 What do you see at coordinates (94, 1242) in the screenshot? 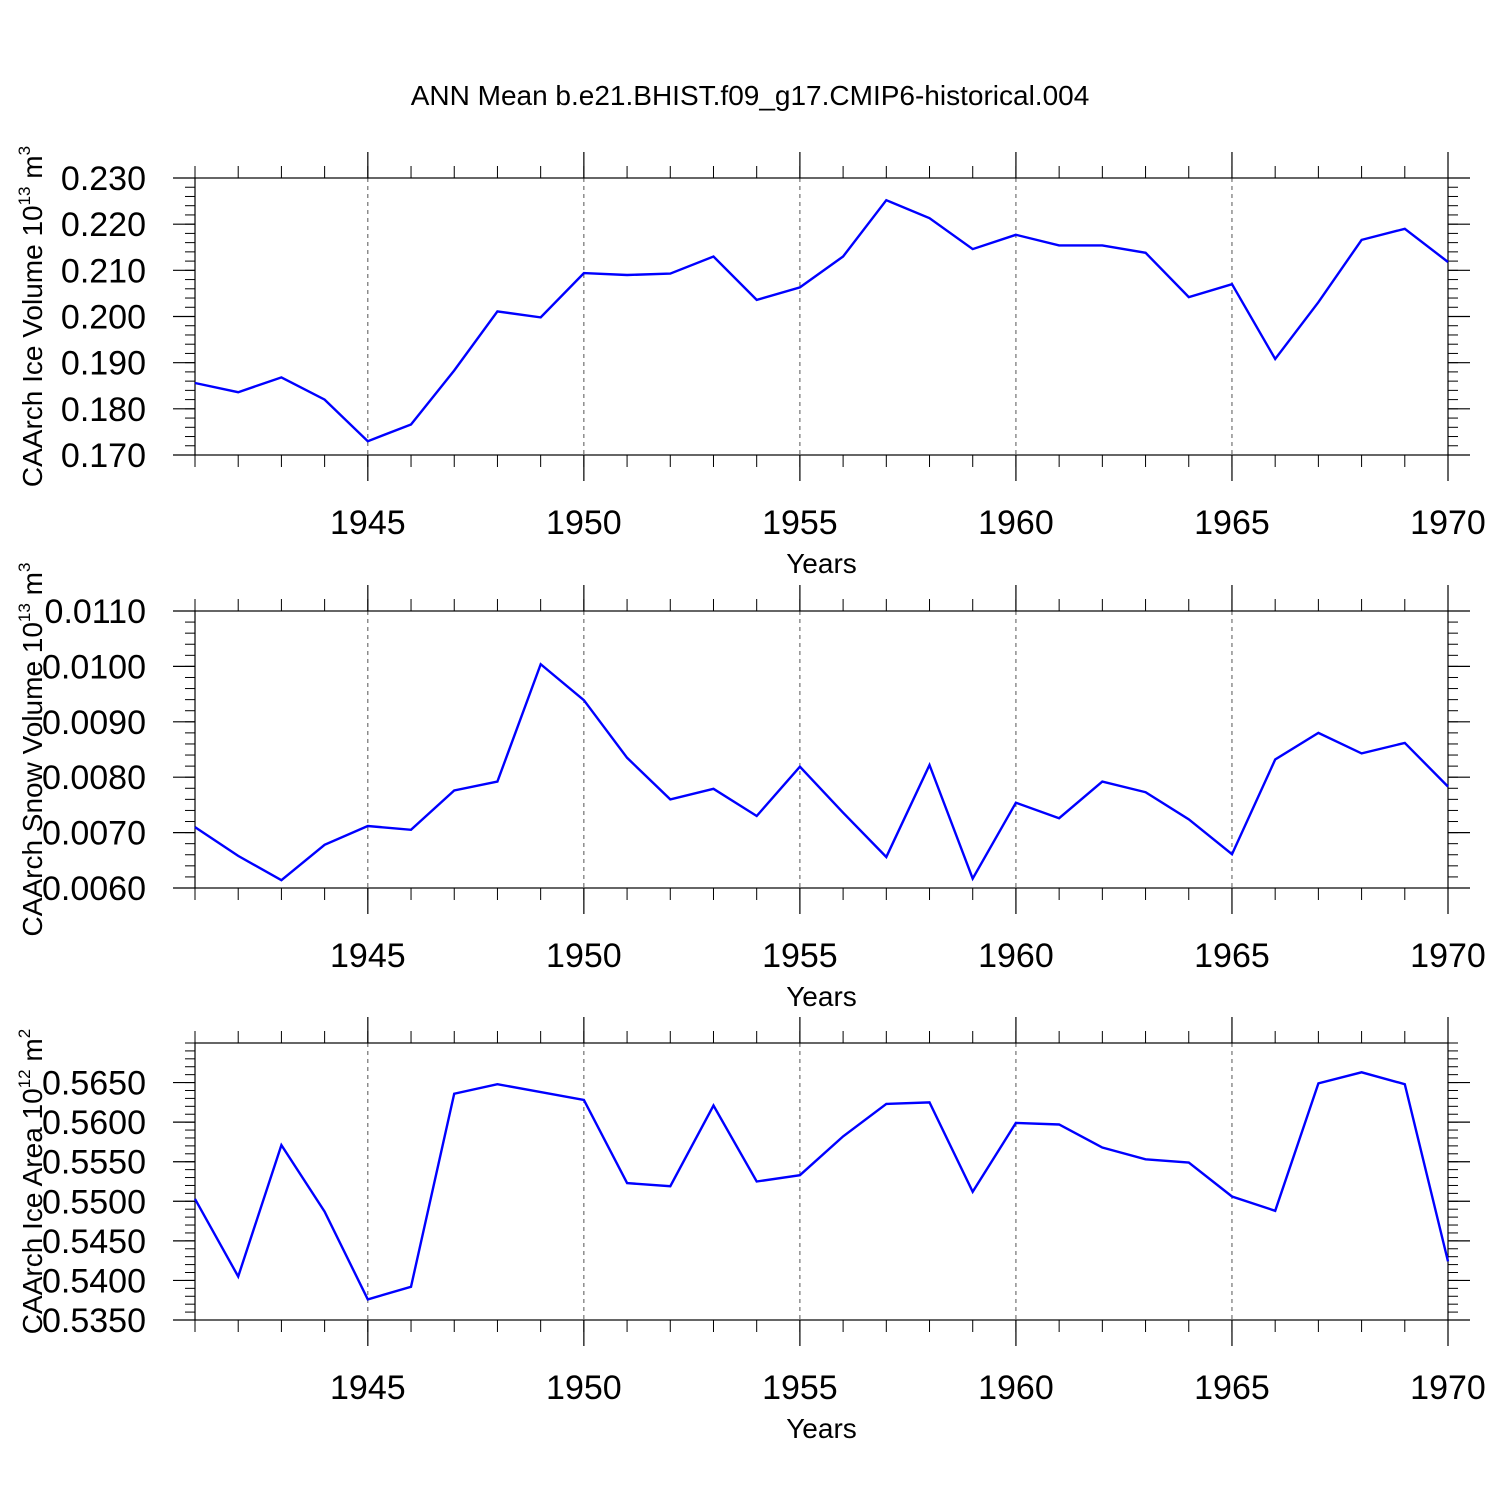
I see `ytick-label: 0.5450` at bounding box center [94, 1242].